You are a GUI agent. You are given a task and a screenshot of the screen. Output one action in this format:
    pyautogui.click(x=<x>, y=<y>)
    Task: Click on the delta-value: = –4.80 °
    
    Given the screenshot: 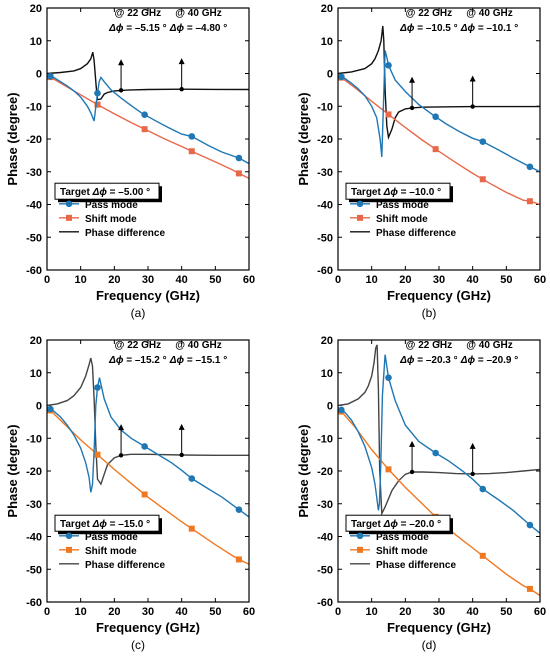 What is the action you would take?
    pyautogui.click(x=205, y=28)
    